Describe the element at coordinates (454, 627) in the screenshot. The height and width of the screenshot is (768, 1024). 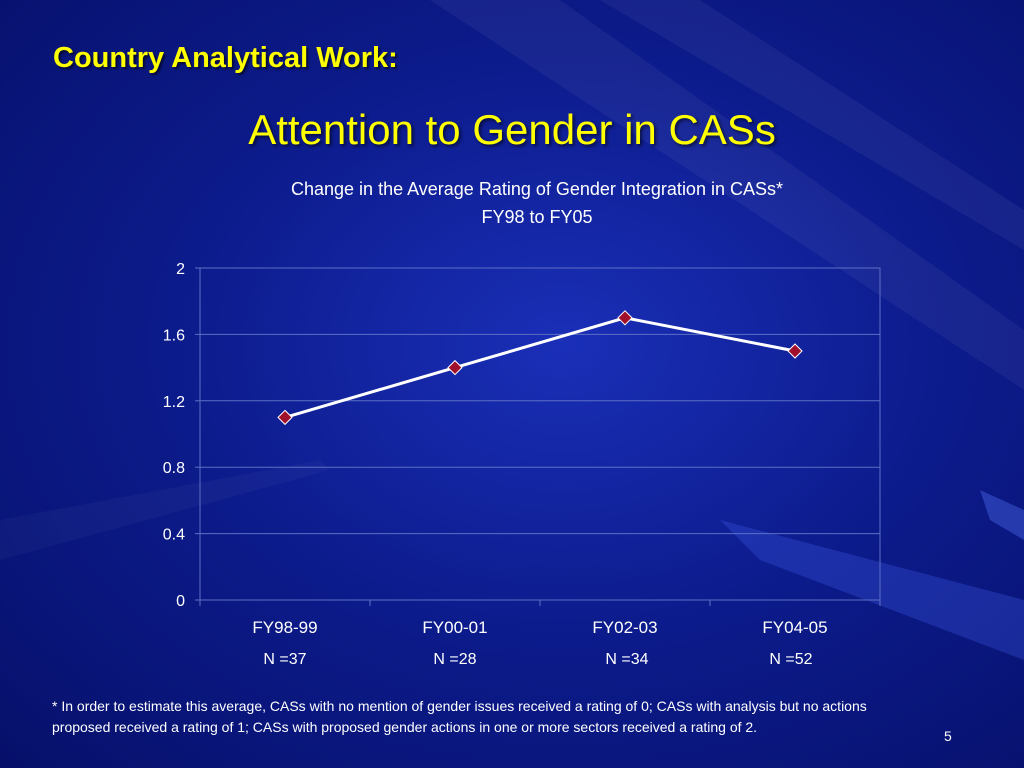
I see `x-tick-label: FY00-01` at that location.